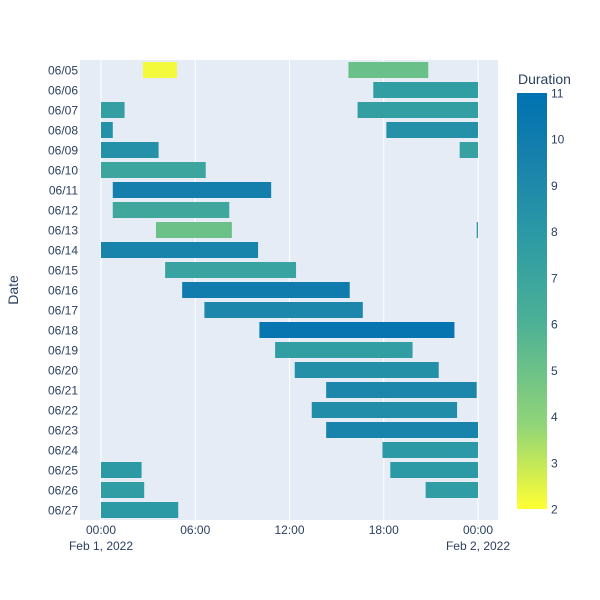 The width and height of the screenshot is (600, 600). Describe the element at coordinates (554, 417) in the screenshot. I see `colorbar-tick-label: 4` at that location.